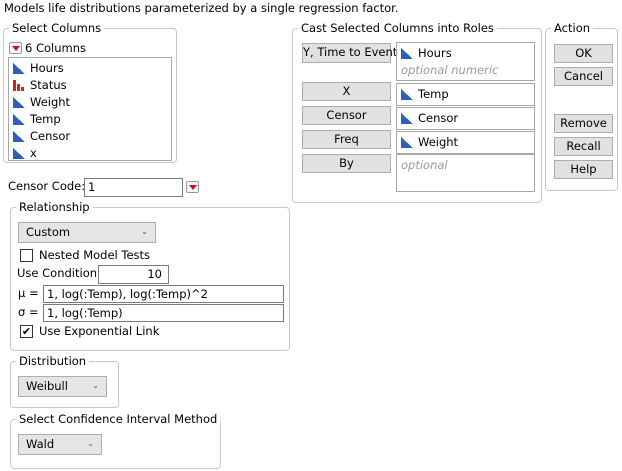 The width and height of the screenshot is (622, 471). I want to click on group-title: Cast Selected Columns into Roles, so click(397, 28).